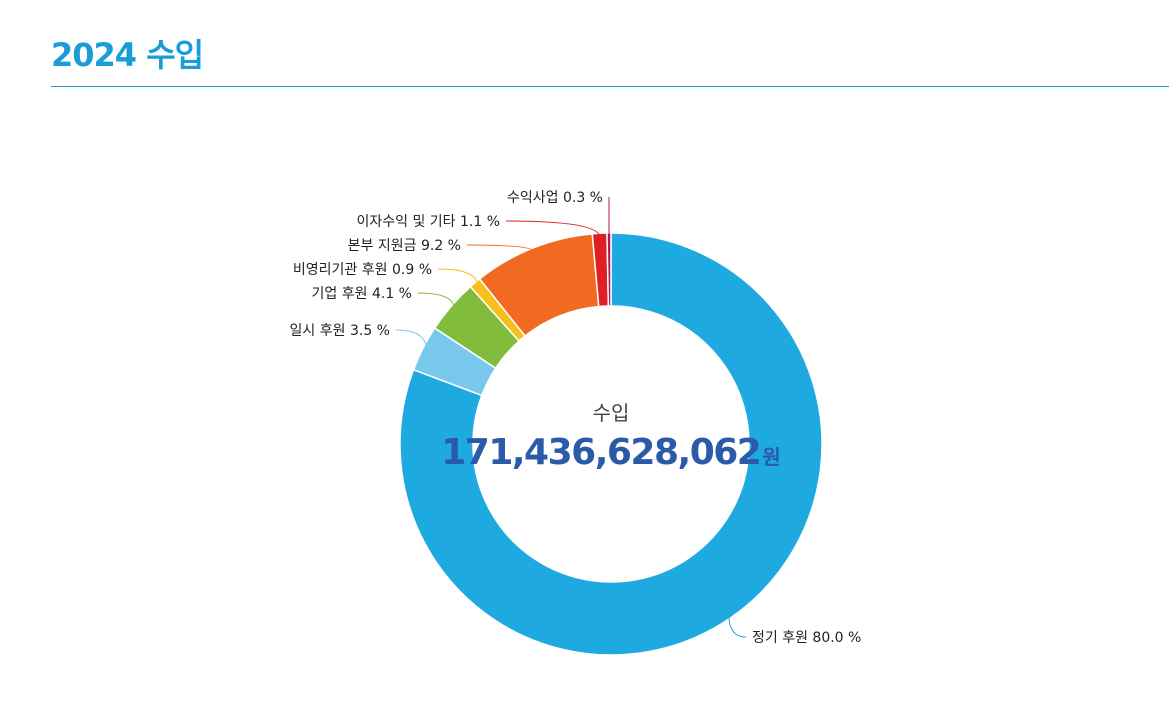 This screenshot has height=726, width=1169. Describe the element at coordinates (428, 222) in the screenshot. I see `slice-label: 이자수익 및 기타 1.1 %` at that location.